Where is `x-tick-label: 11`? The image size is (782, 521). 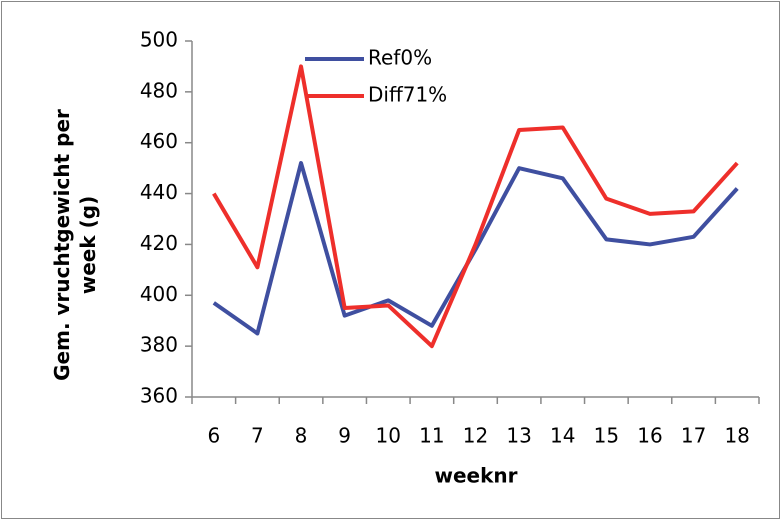 x-tick-label: 11 is located at coordinates (431, 436).